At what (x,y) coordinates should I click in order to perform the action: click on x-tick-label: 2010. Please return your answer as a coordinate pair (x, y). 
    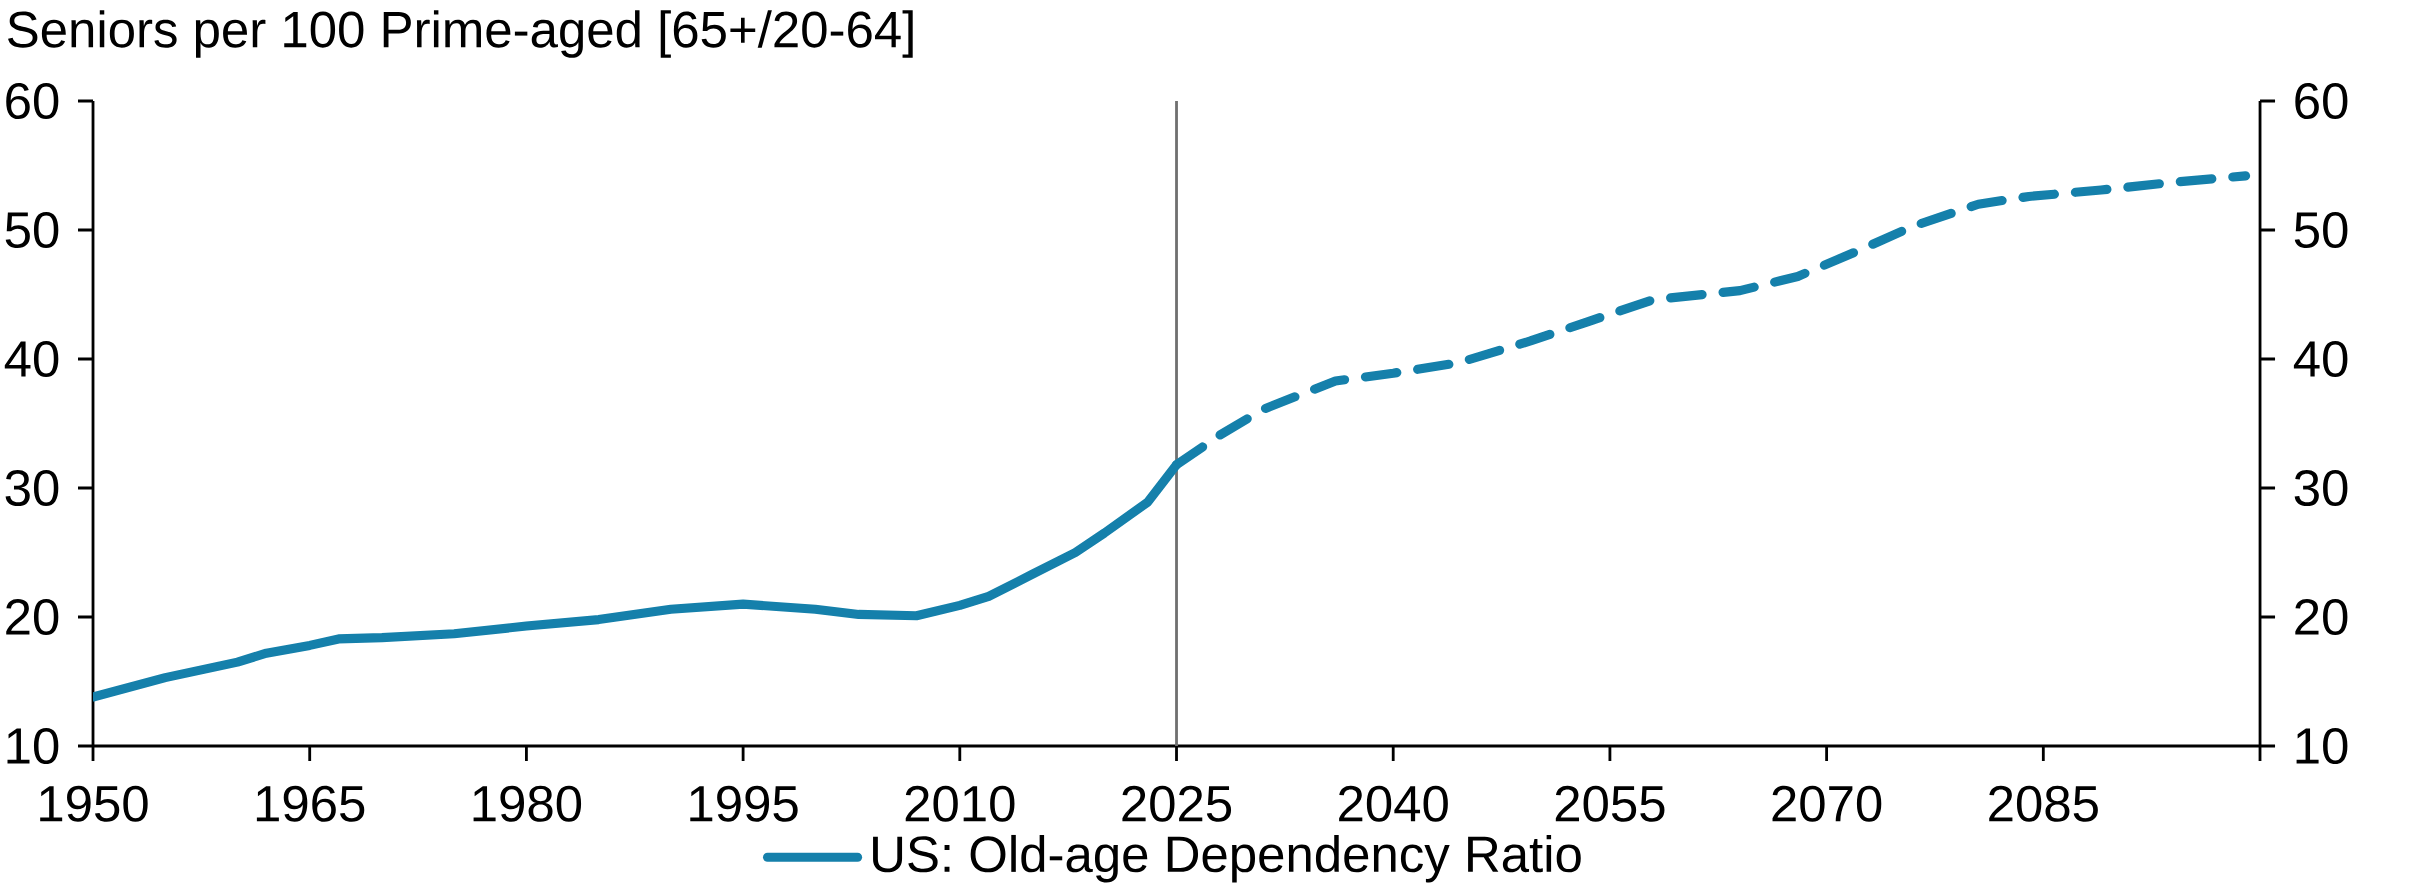
    Looking at the image, I should click on (960, 803).